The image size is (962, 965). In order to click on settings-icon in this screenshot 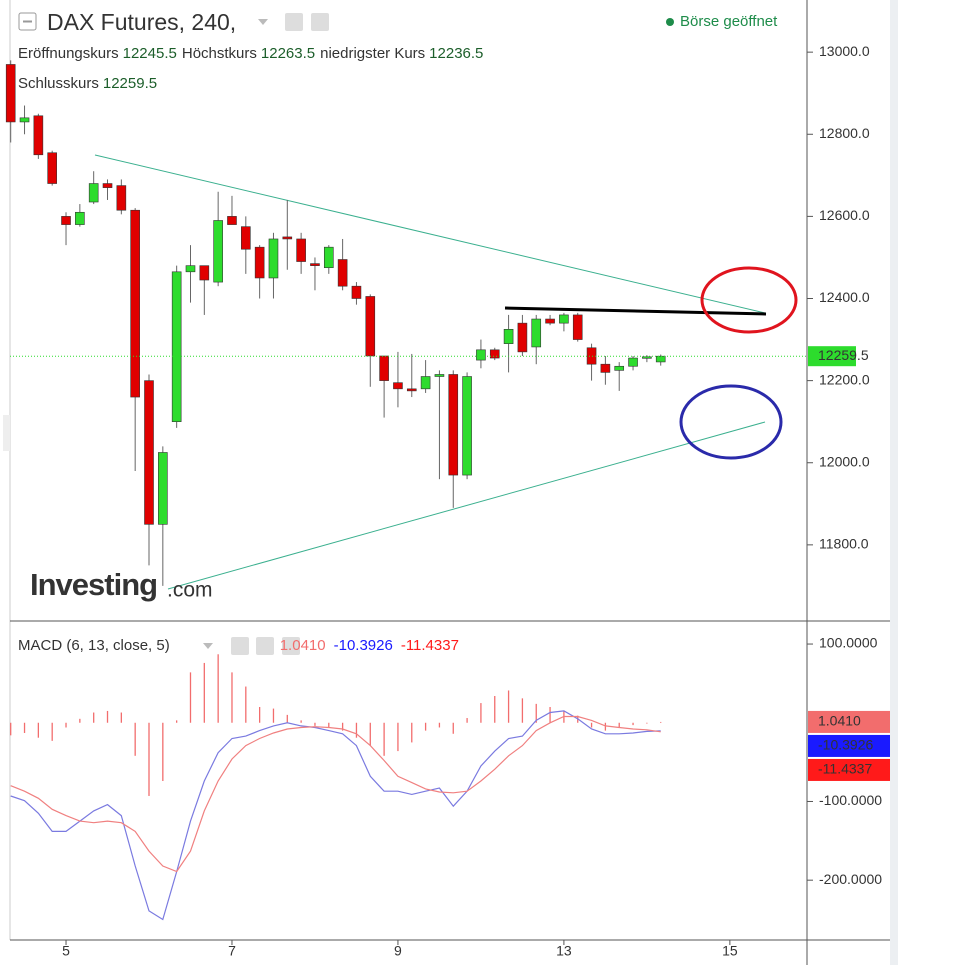, I will do `click(320, 22)`.